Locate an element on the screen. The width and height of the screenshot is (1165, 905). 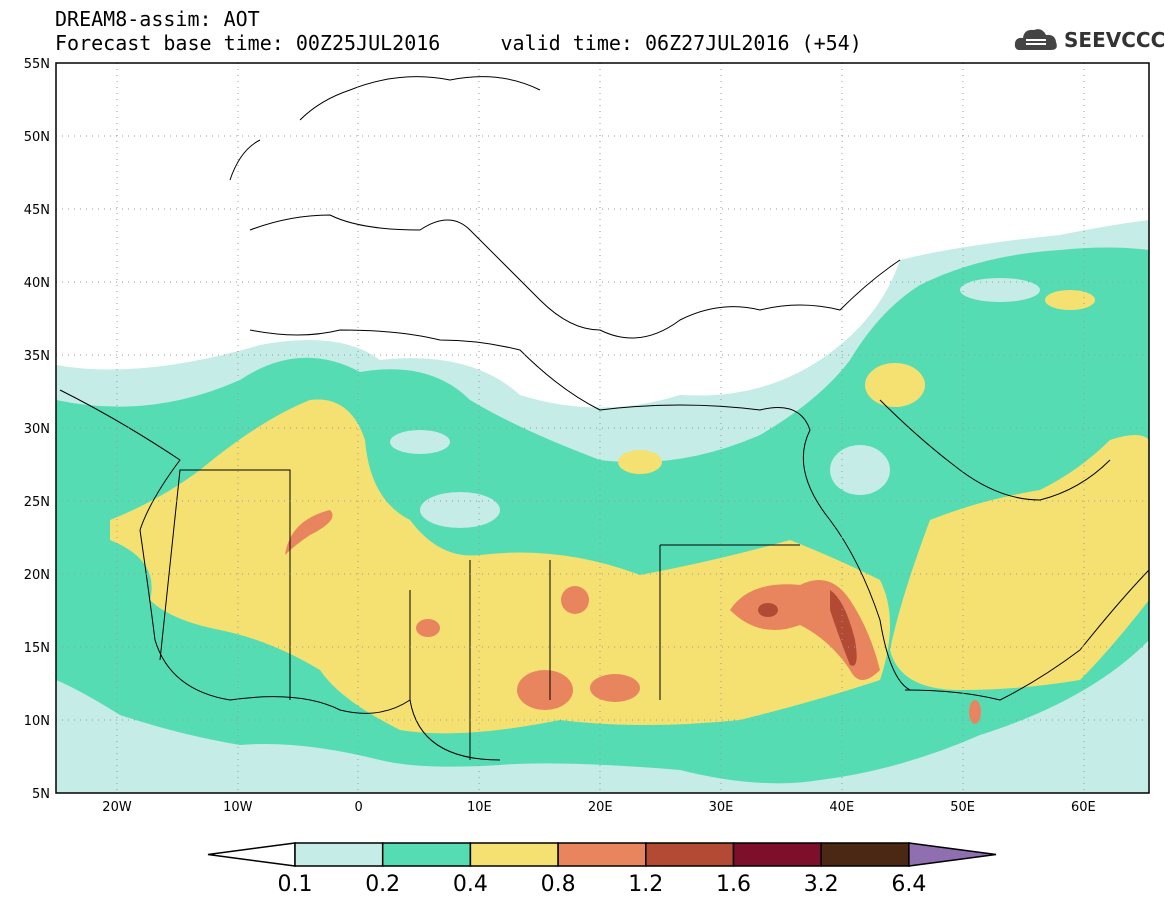
colorbar-label: 0.4 is located at coordinates (470, 884).